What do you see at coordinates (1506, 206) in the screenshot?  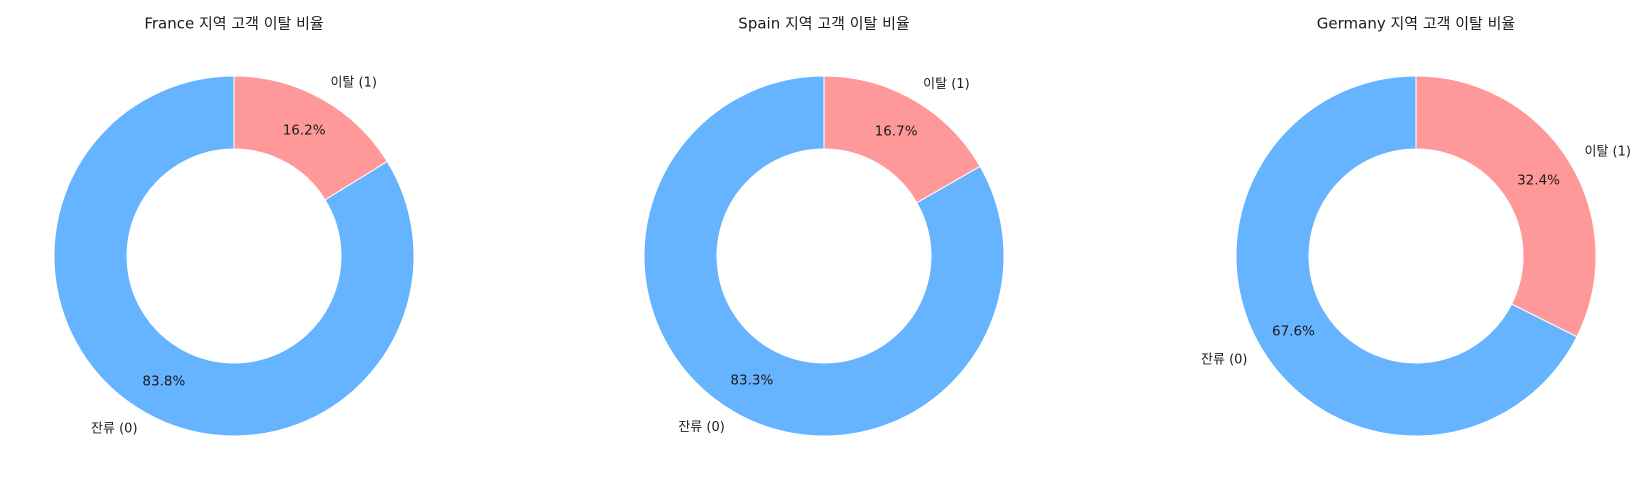 I see `slice-churn-germany` at bounding box center [1506, 206].